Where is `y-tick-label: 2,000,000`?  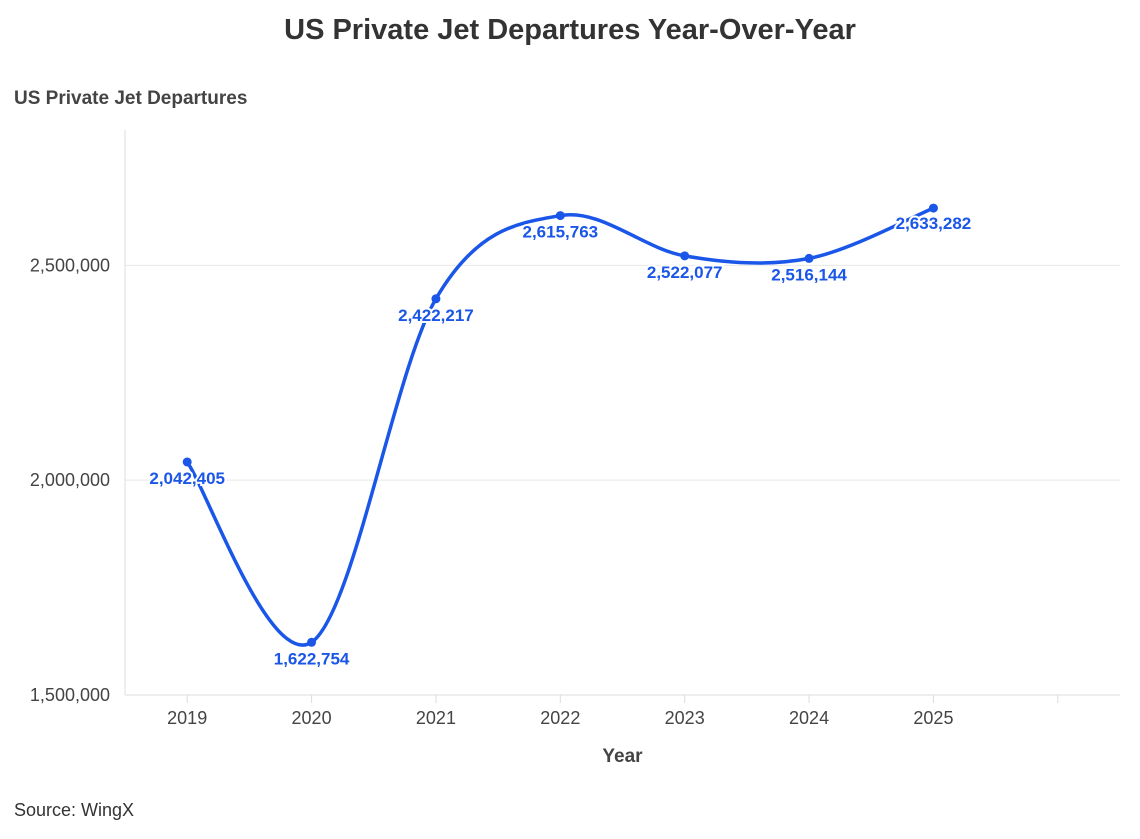
y-tick-label: 2,000,000 is located at coordinates (70, 480).